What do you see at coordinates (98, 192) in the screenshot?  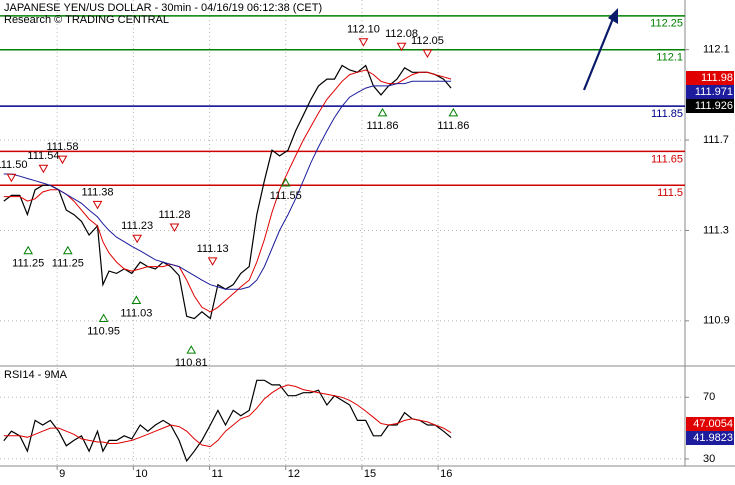 I see `annotation-label: 111.38` at bounding box center [98, 192].